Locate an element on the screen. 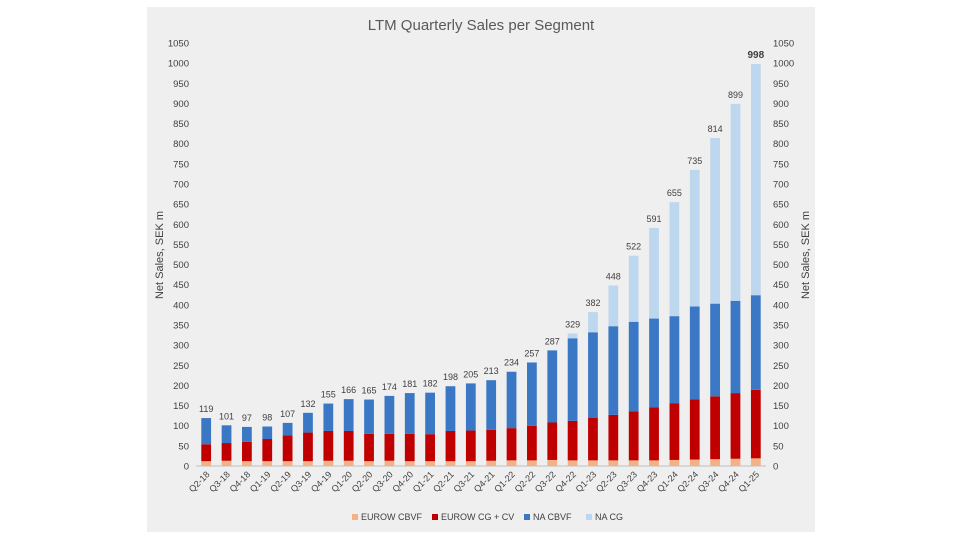 The height and width of the screenshot is (540, 960). total-label: 165 is located at coordinates (369, 391).